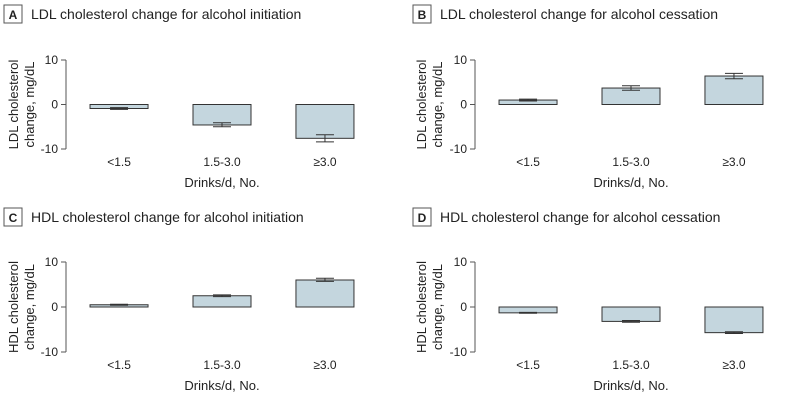 The image size is (800, 409). I want to click on panel-badge-letter: D, so click(422, 218).